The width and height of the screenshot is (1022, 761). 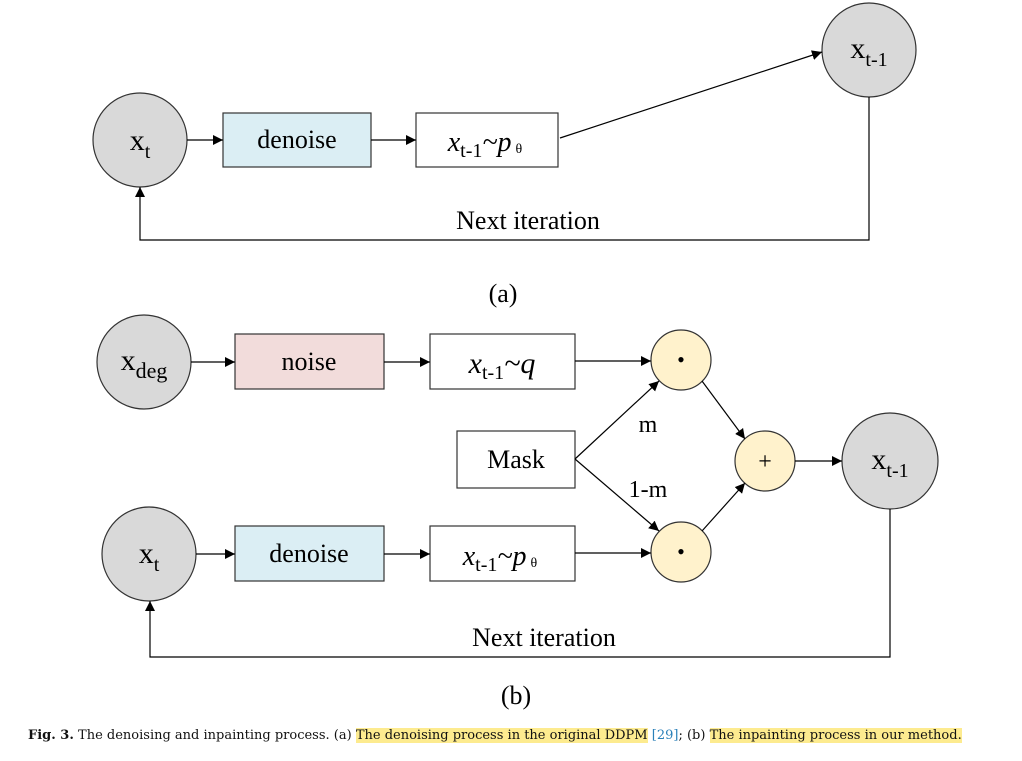 I want to click on loop-arrow-b, so click(x=518, y=583).